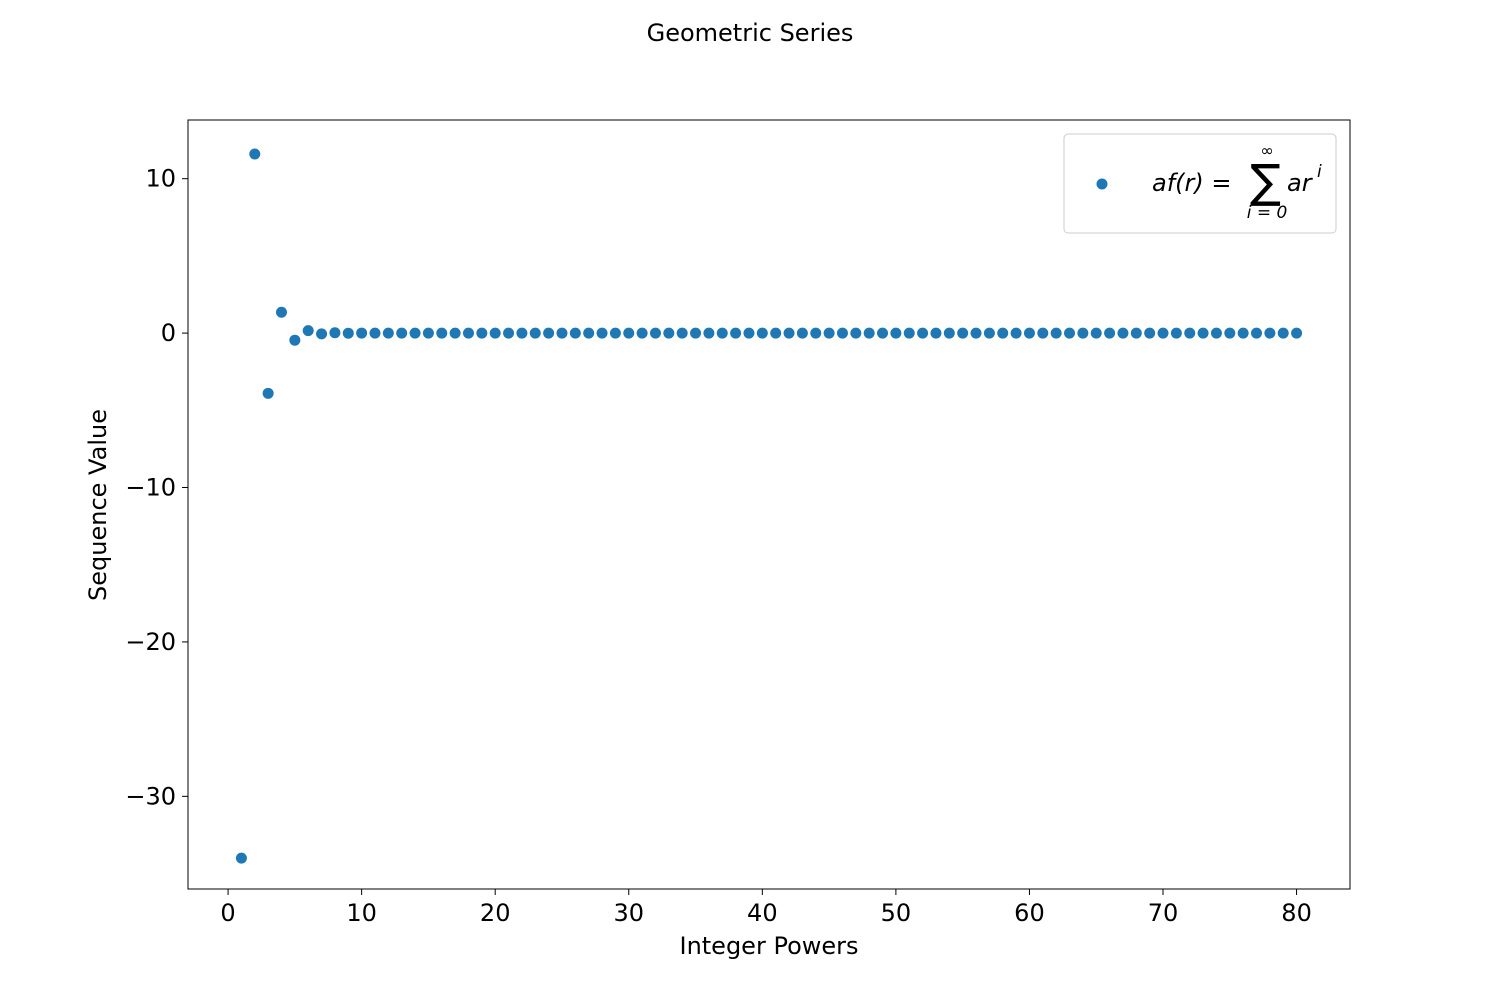 The image size is (1500, 1004). I want to click on legend-lower-limit: i = 0, so click(1267, 213).